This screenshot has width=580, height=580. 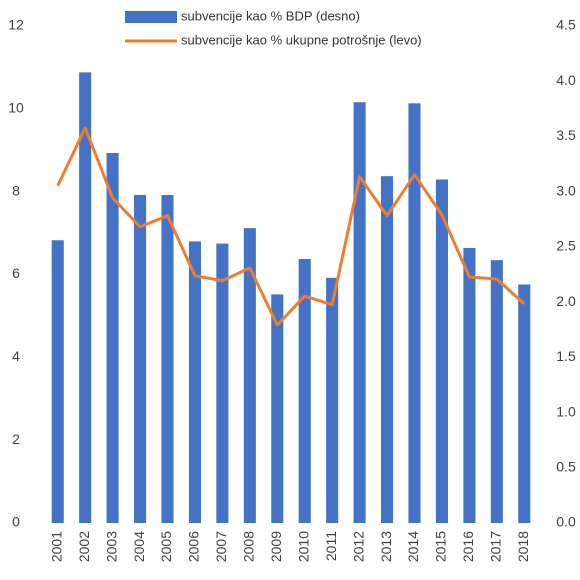 I want to click on x-tick-label: 2010, so click(x=303, y=546).